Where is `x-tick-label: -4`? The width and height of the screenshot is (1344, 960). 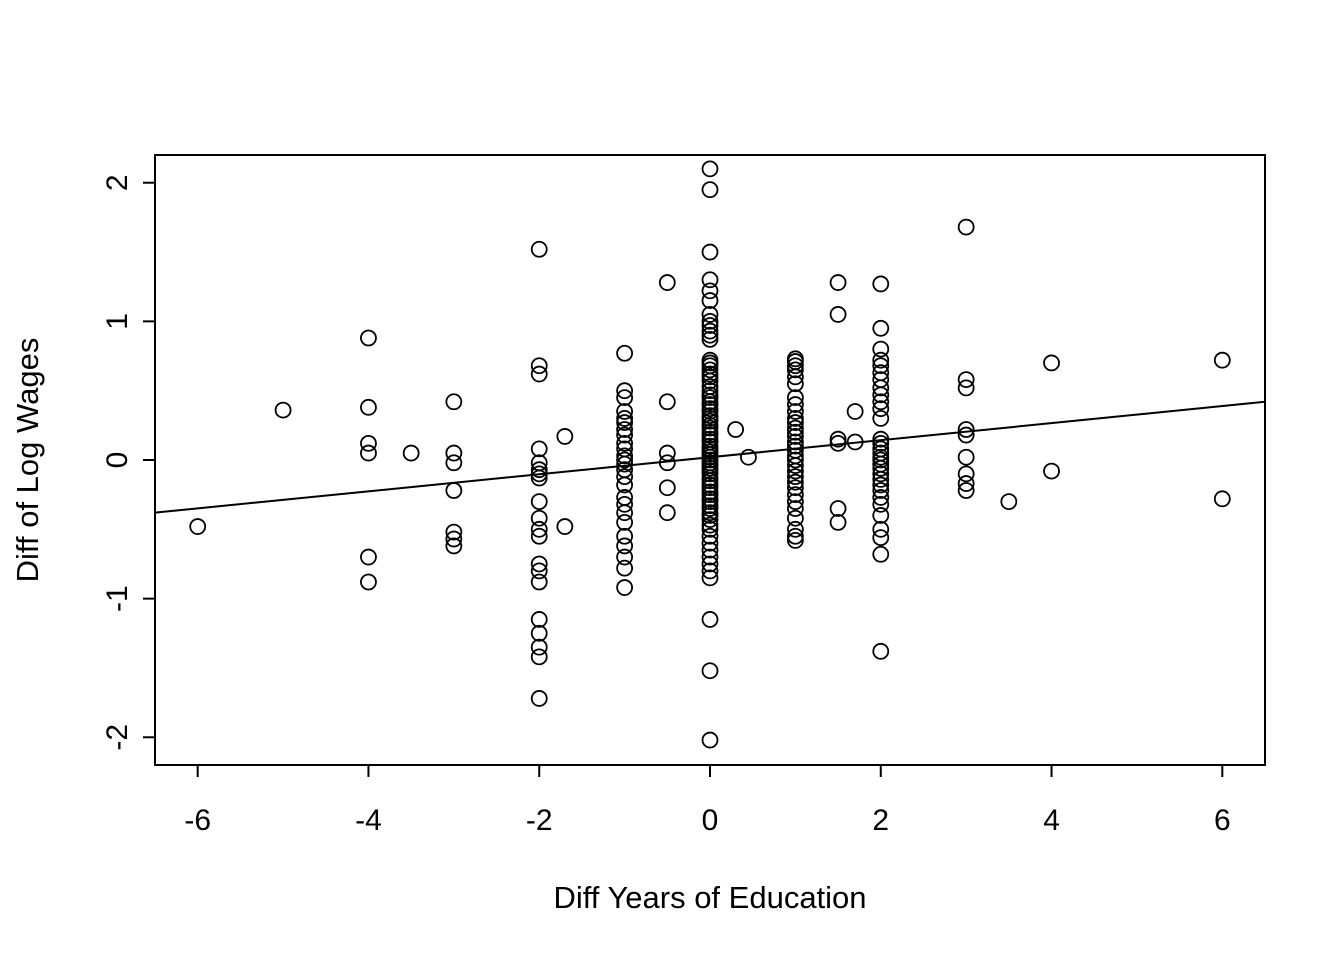 x-tick-label: -4 is located at coordinates (368, 820).